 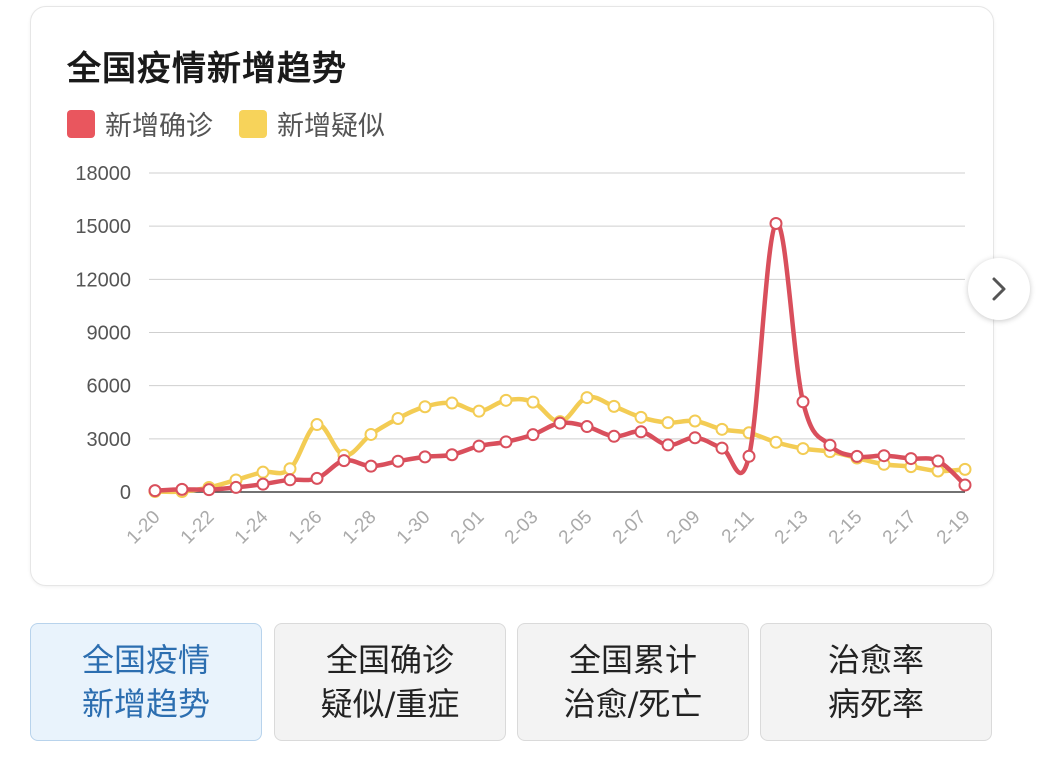 I want to click on y-tick-label: 15000, so click(x=103, y=227).